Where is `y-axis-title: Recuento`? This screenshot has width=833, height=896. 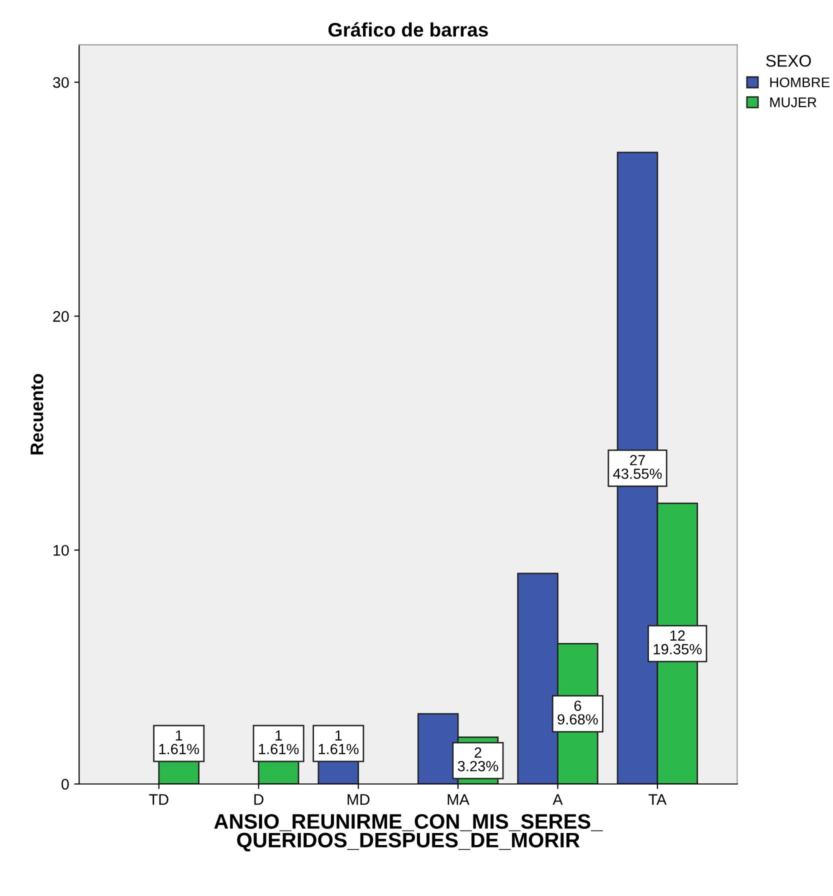
y-axis-title: Recuento is located at coordinates (37, 414).